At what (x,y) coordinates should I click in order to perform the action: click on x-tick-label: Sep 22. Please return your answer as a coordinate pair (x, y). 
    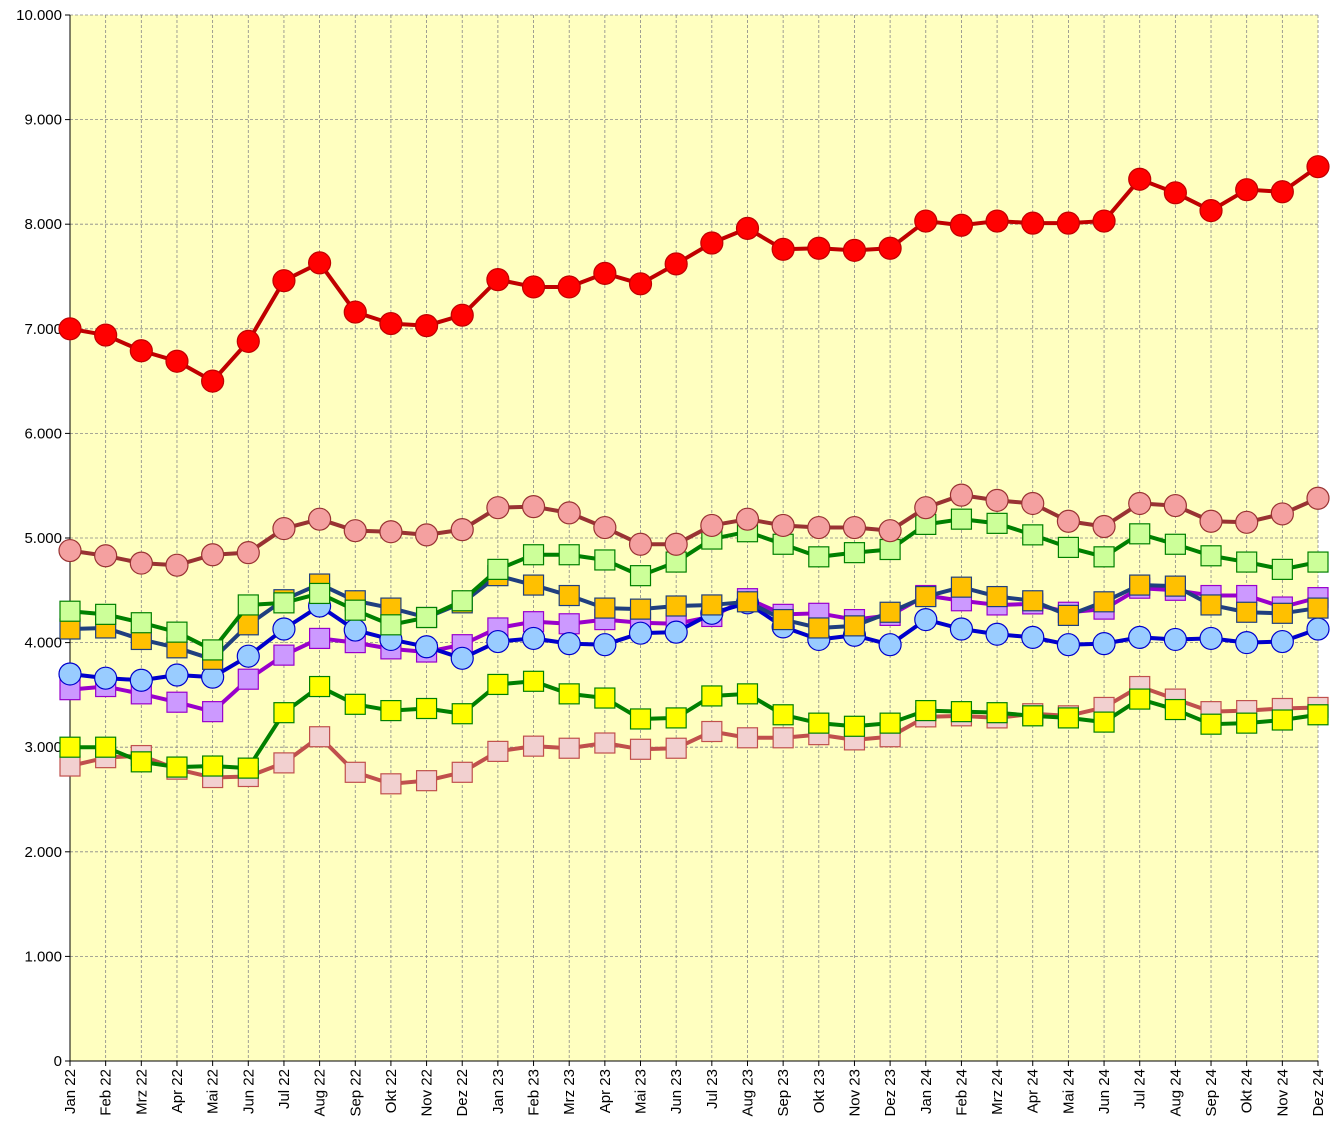
    Looking at the image, I should click on (355, 1093).